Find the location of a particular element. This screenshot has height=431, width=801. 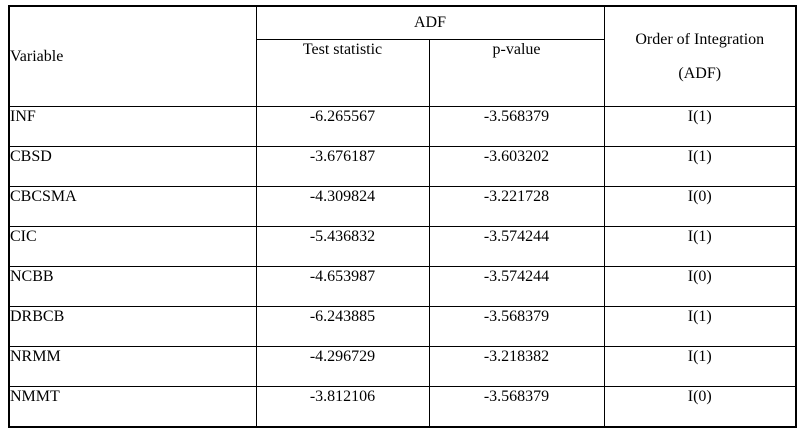

variable-cell: CBCSMA is located at coordinates (132, 206).